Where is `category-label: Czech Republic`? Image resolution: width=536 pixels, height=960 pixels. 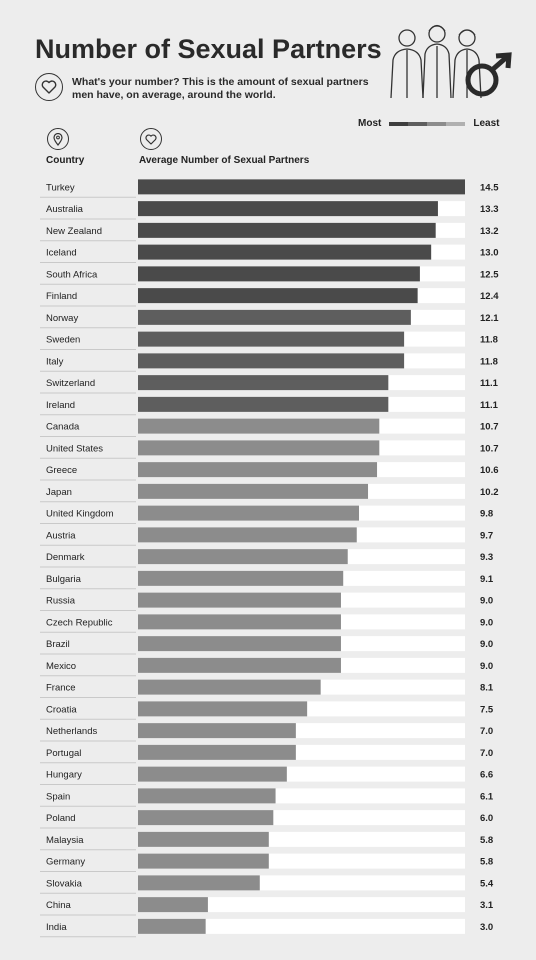 category-label: Czech Republic is located at coordinates (79, 622).